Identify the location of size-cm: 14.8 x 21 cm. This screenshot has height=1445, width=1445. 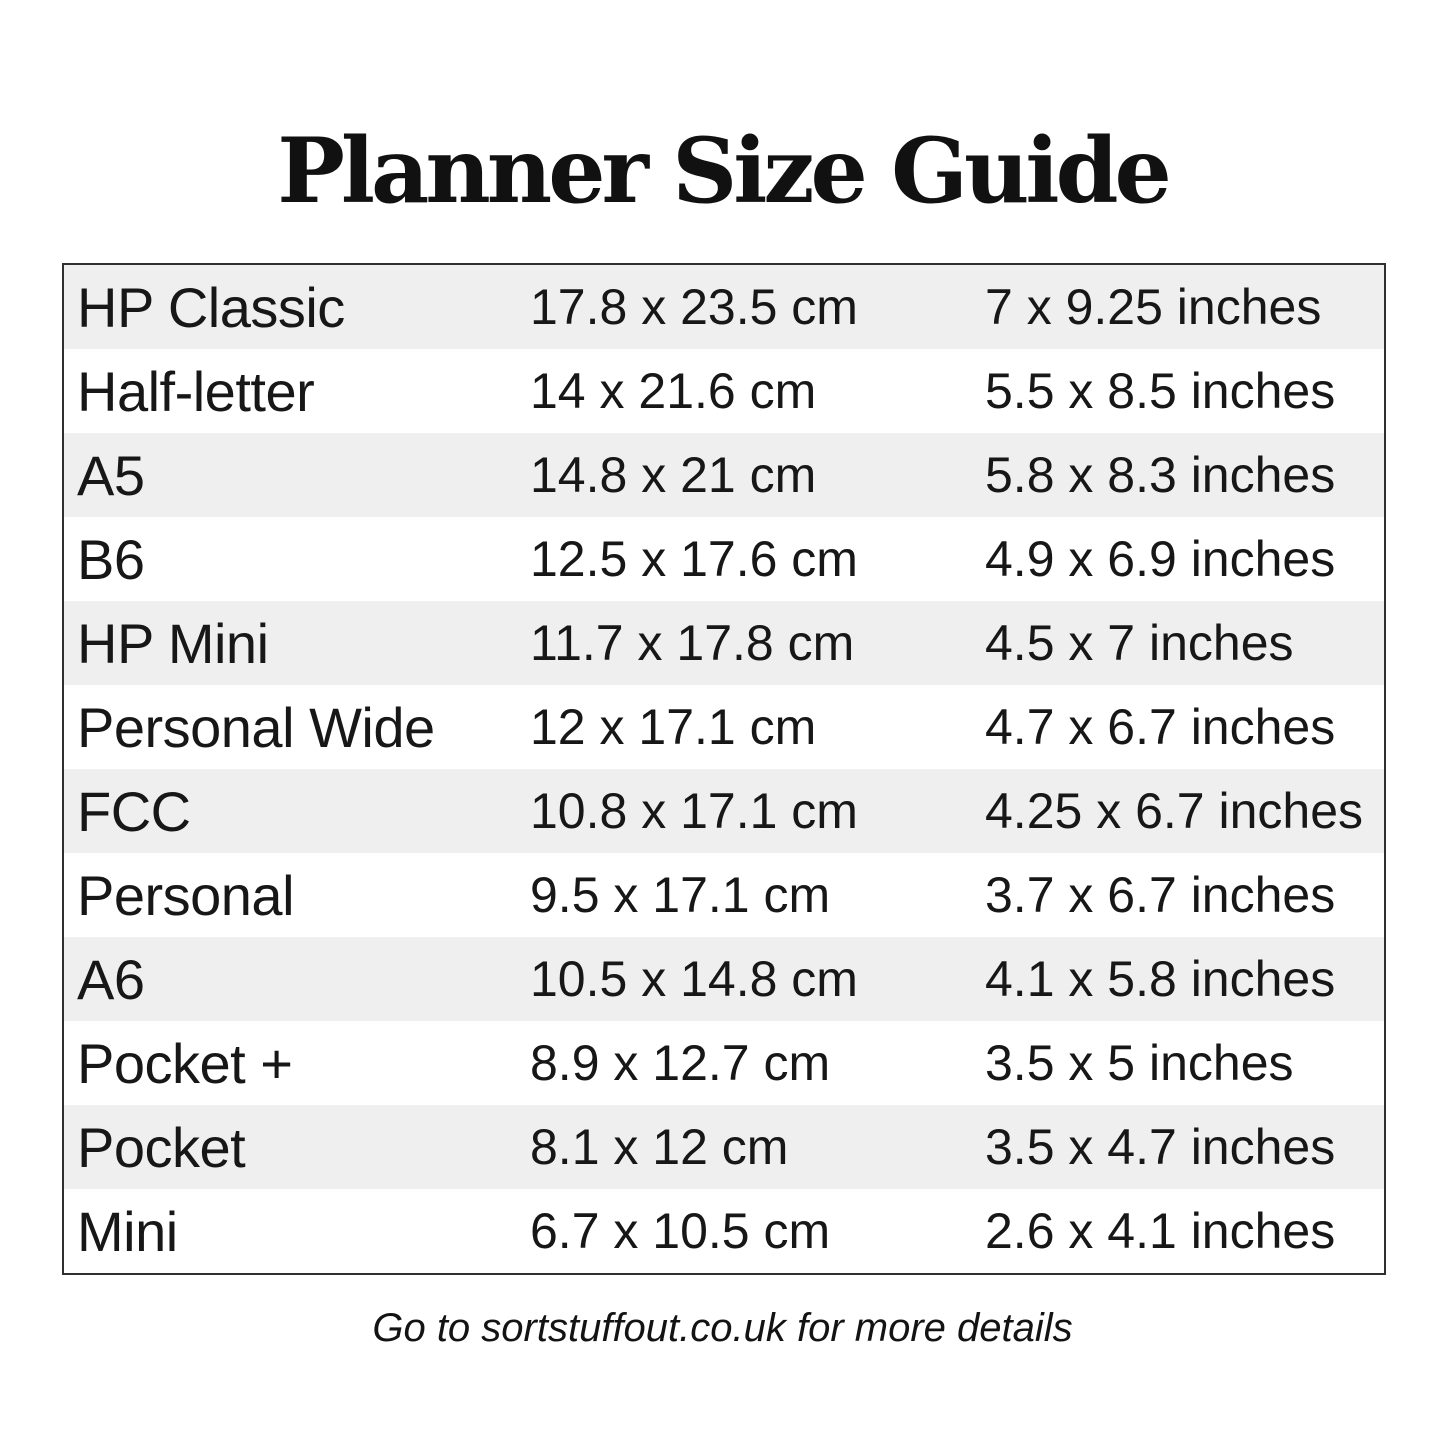
(673, 475).